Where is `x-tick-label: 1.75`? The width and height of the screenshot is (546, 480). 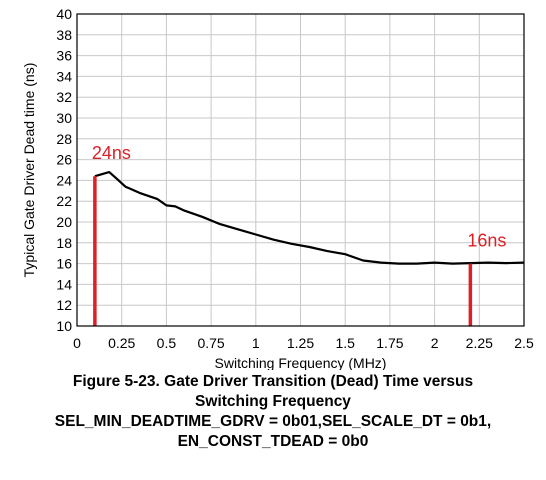 x-tick-label: 1.75 is located at coordinates (389, 343).